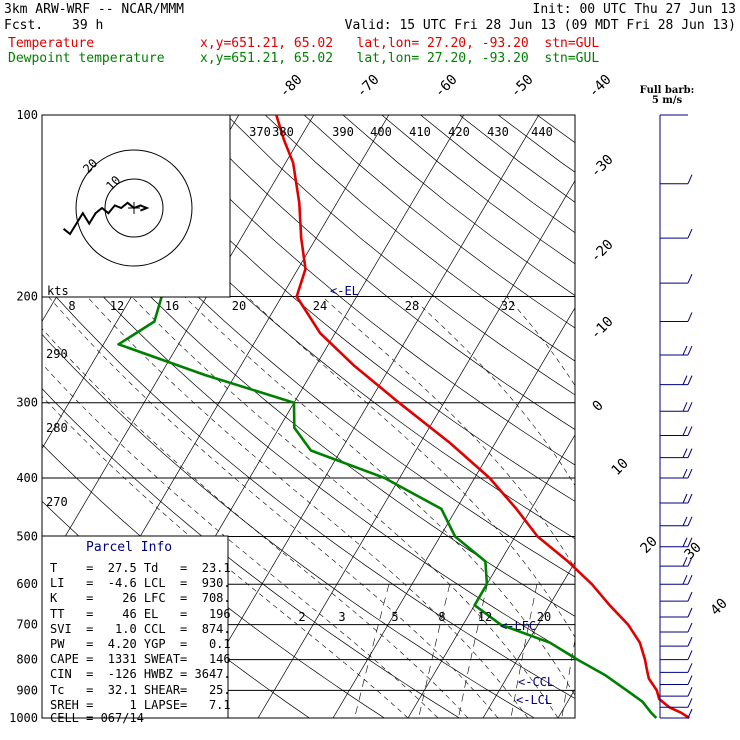 This screenshot has width=740, height=740. I want to click on mixing-ratio-label: 5, so click(394, 617).